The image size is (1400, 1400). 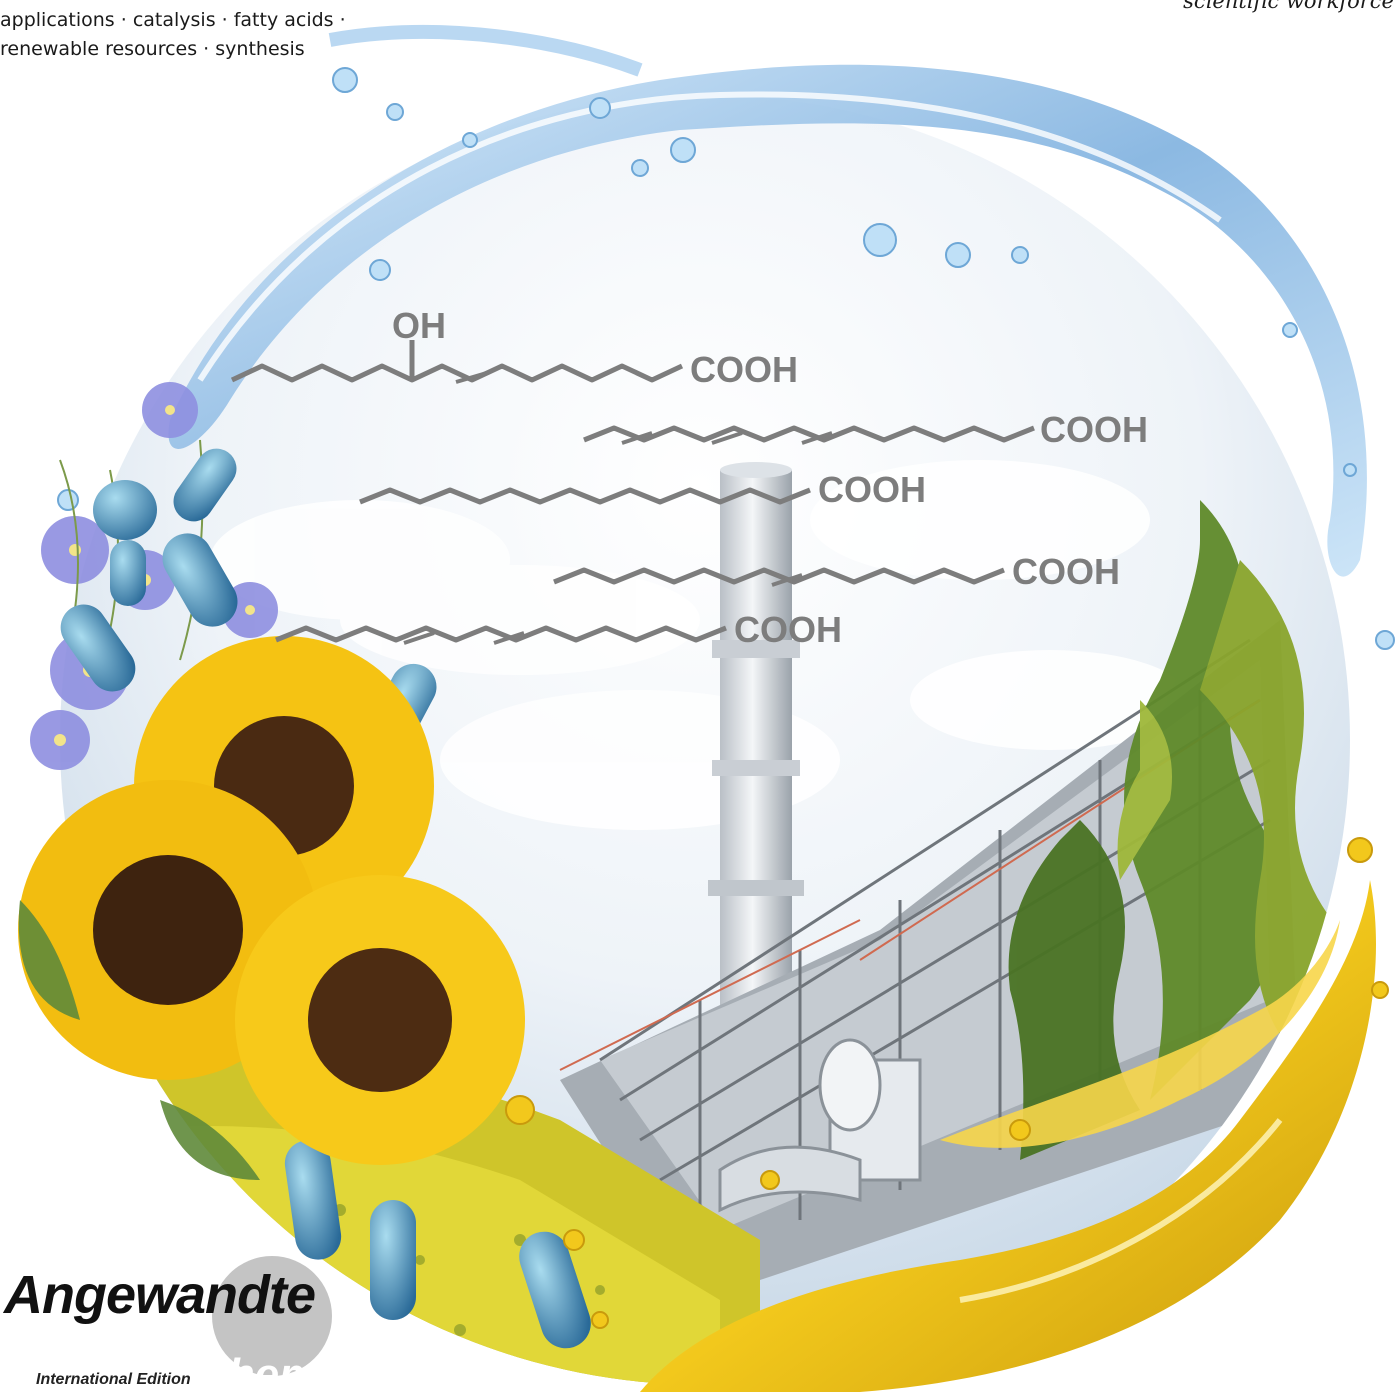 I want to click on structure-3-chain, so click(x=585, y=496).